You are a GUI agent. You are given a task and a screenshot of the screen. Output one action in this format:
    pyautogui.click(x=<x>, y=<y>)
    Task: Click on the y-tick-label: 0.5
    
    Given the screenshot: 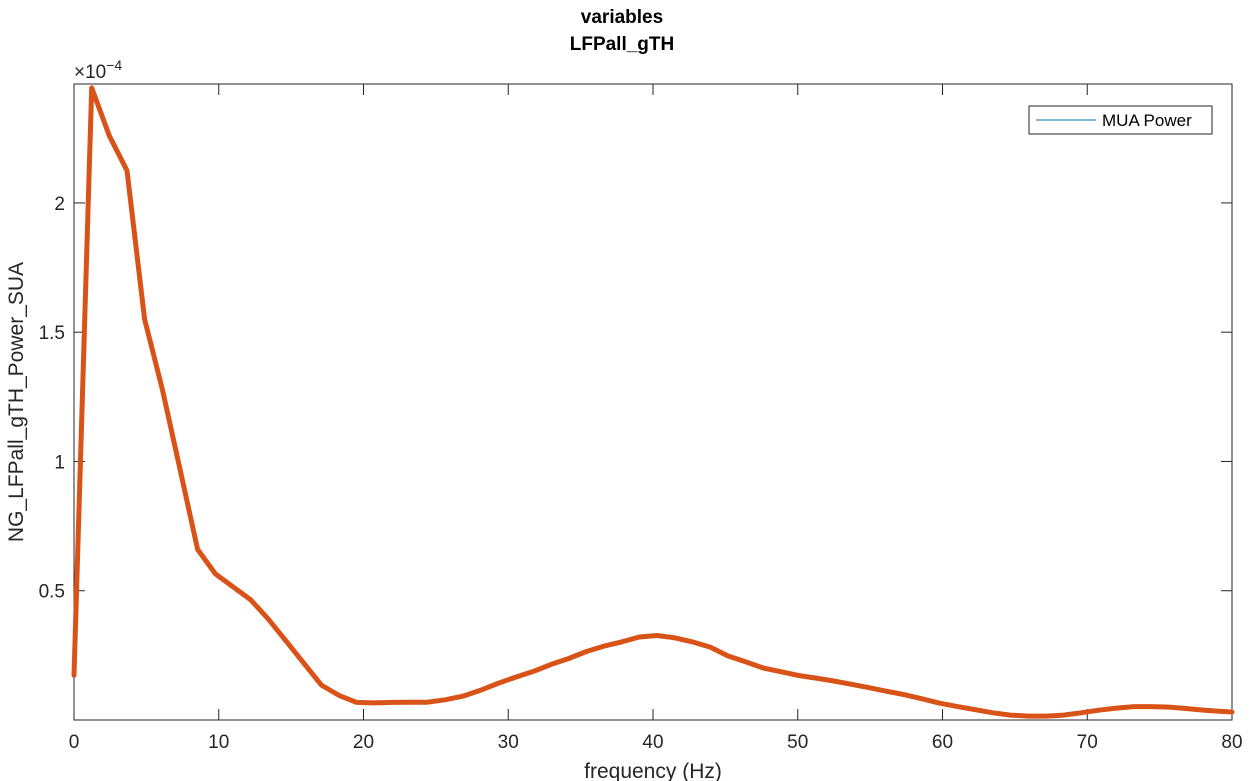 What is the action you would take?
    pyautogui.click(x=52, y=592)
    